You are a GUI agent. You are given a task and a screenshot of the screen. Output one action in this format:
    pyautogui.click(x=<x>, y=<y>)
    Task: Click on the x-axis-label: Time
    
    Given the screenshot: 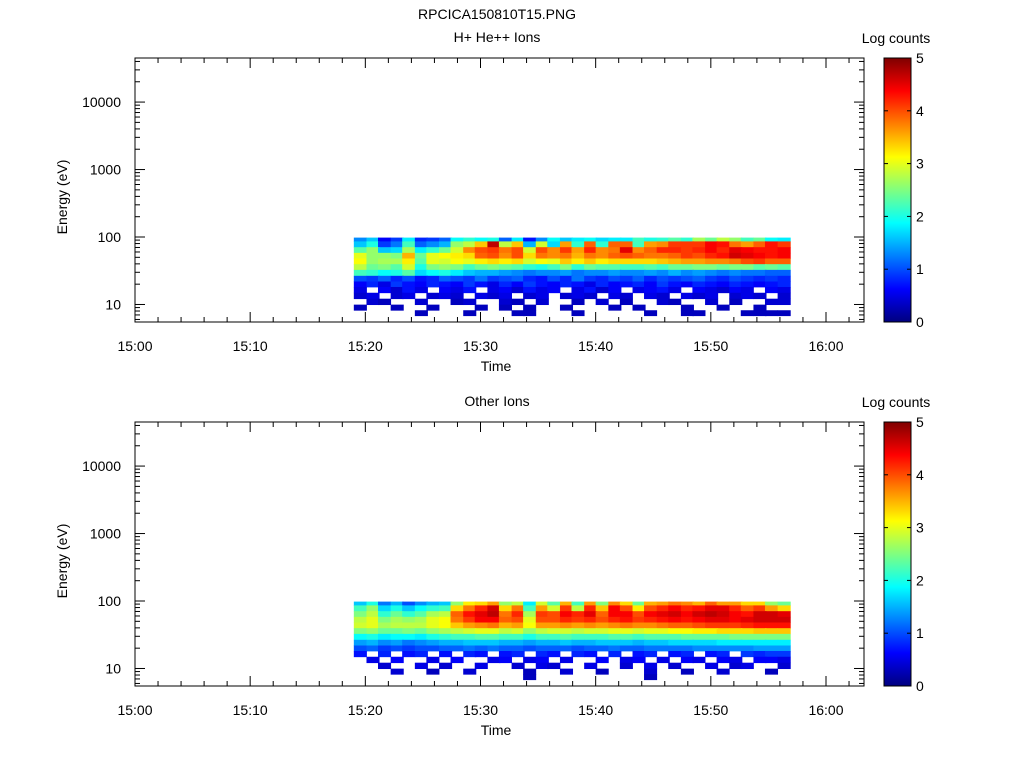 What is the action you would take?
    pyautogui.click(x=496, y=730)
    